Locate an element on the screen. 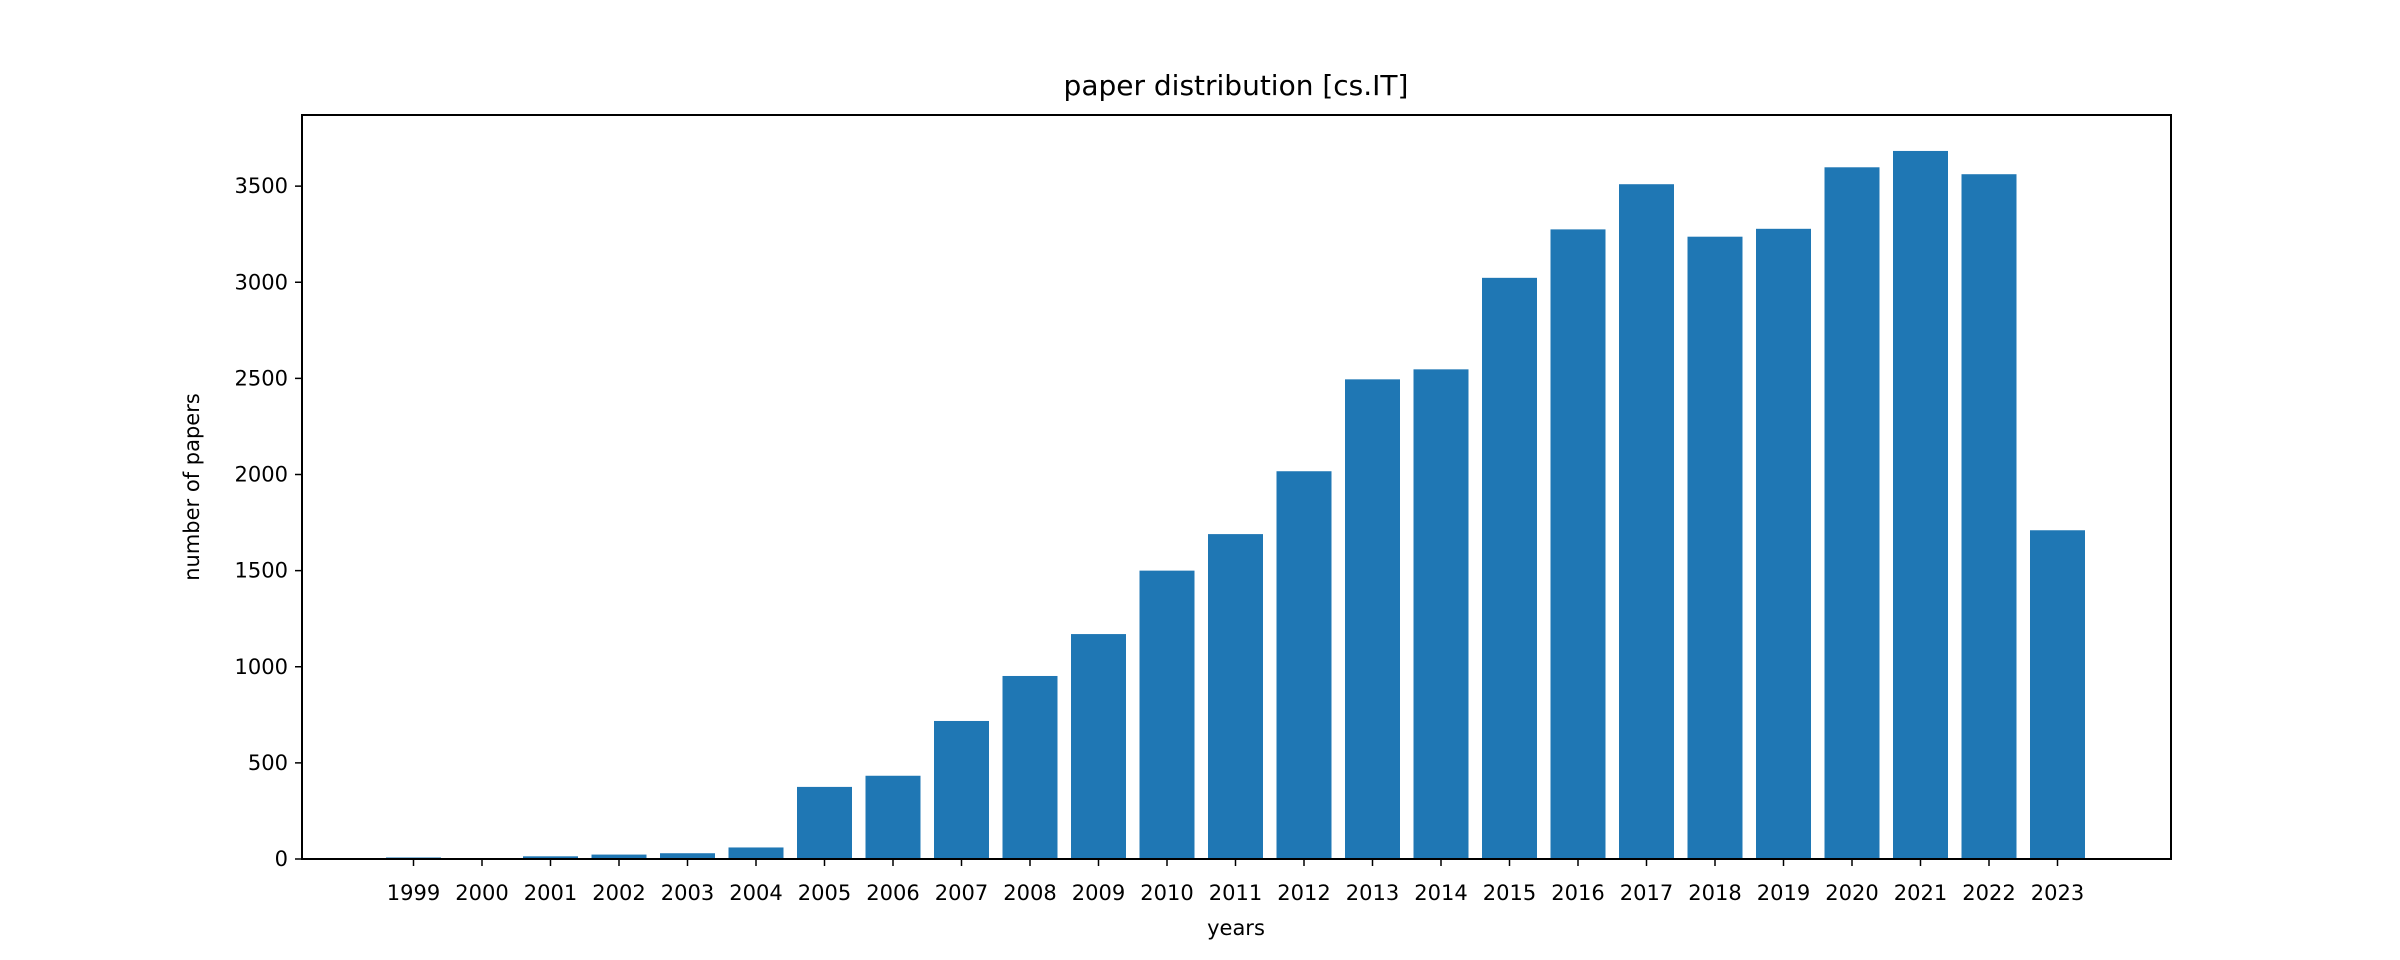 This screenshot has width=2400, height=960. chart-title: paper distribution [cs.IT] is located at coordinates (1236, 85).